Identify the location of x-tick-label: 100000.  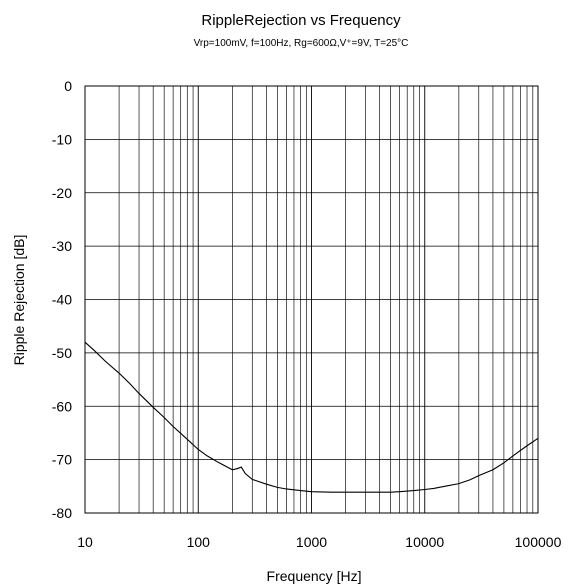
(538, 542).